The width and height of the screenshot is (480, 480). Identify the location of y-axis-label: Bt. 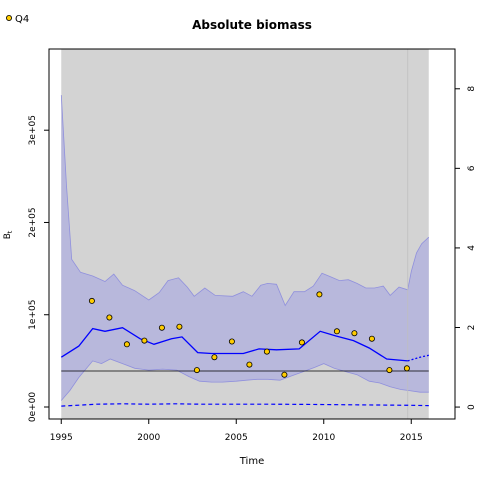
(8, 234).